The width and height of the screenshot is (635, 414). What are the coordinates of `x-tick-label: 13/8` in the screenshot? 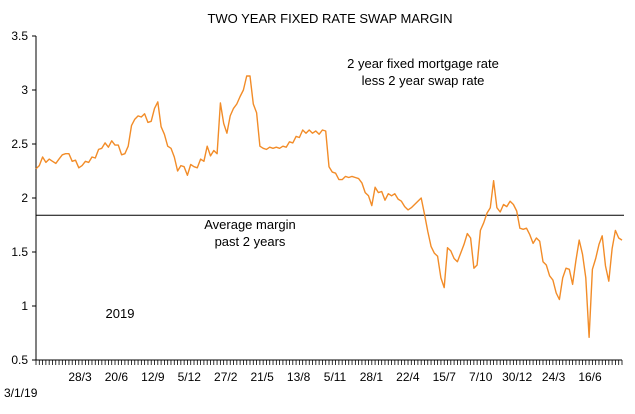 It's located at (299, 377).